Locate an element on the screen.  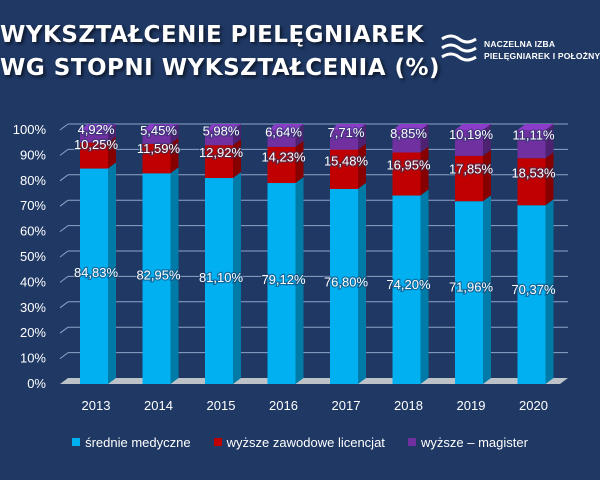
legend-swatch-master is located at coordinates (412, 442).